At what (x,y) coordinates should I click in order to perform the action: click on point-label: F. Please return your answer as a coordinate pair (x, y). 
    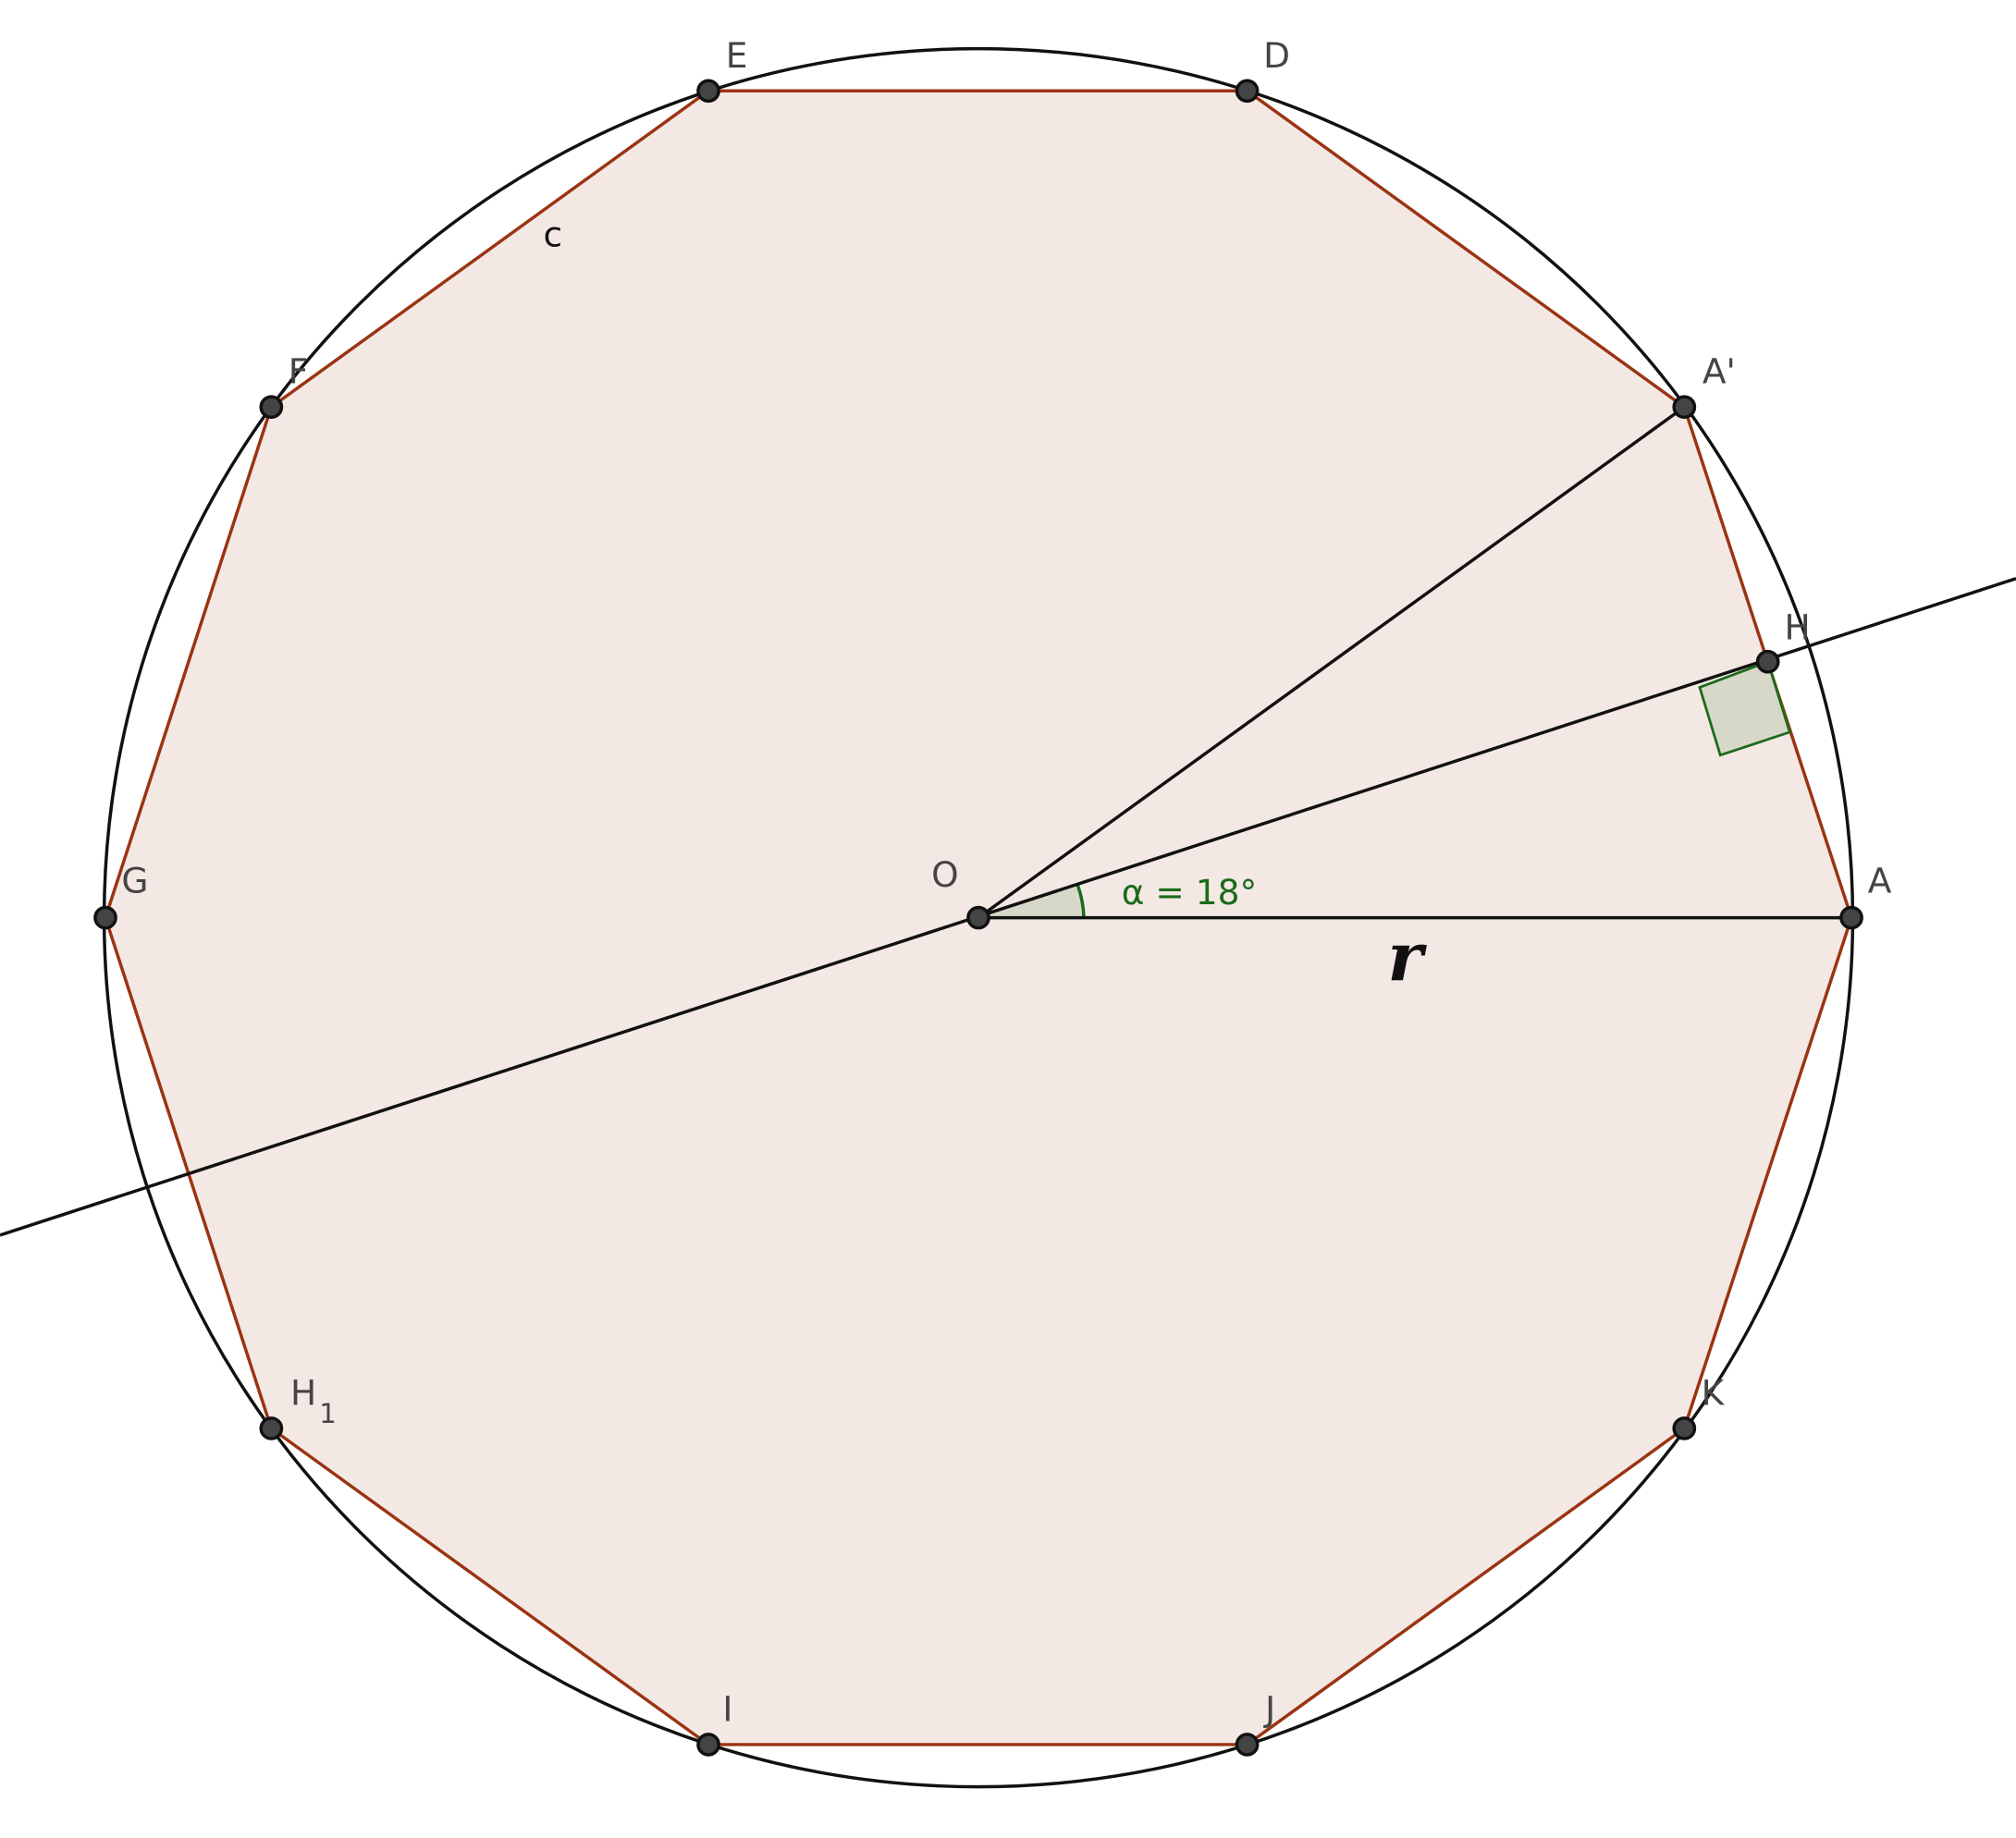
    Looking at the image, I should click on (299, 371).